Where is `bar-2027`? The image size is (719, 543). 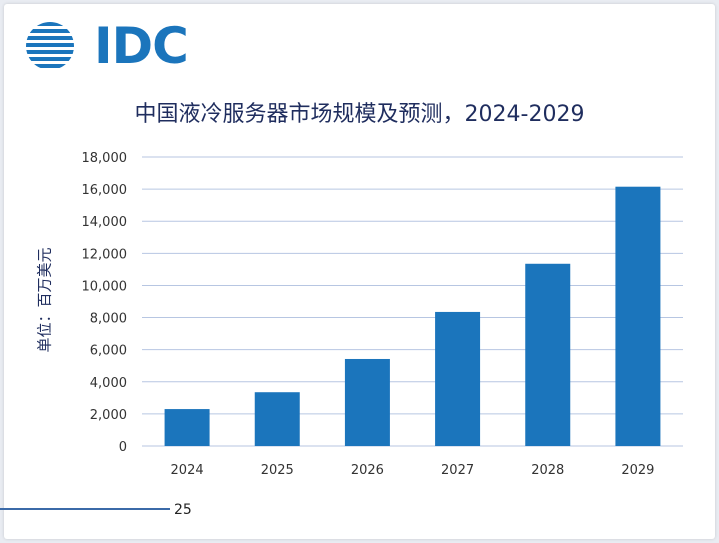
bar-2027 is located at coordinates (458, 378).